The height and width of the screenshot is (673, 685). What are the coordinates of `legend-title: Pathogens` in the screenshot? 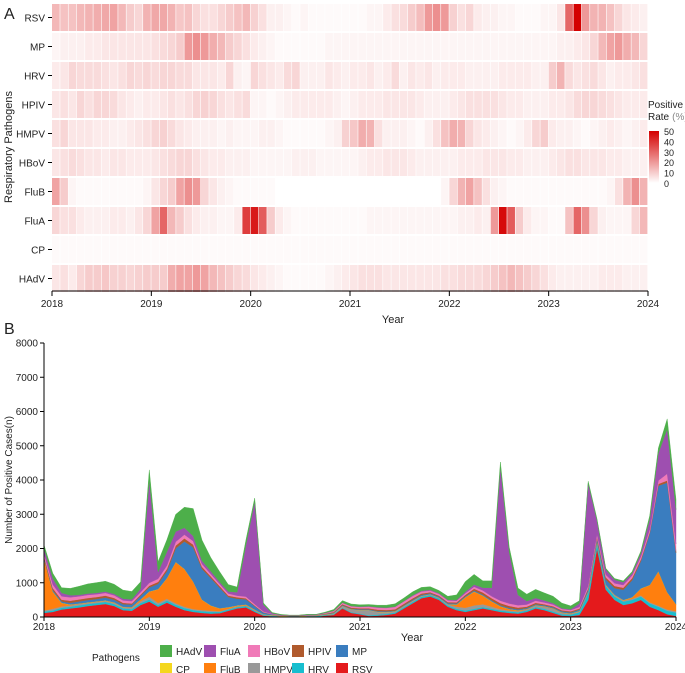 It's located at (116, 658).